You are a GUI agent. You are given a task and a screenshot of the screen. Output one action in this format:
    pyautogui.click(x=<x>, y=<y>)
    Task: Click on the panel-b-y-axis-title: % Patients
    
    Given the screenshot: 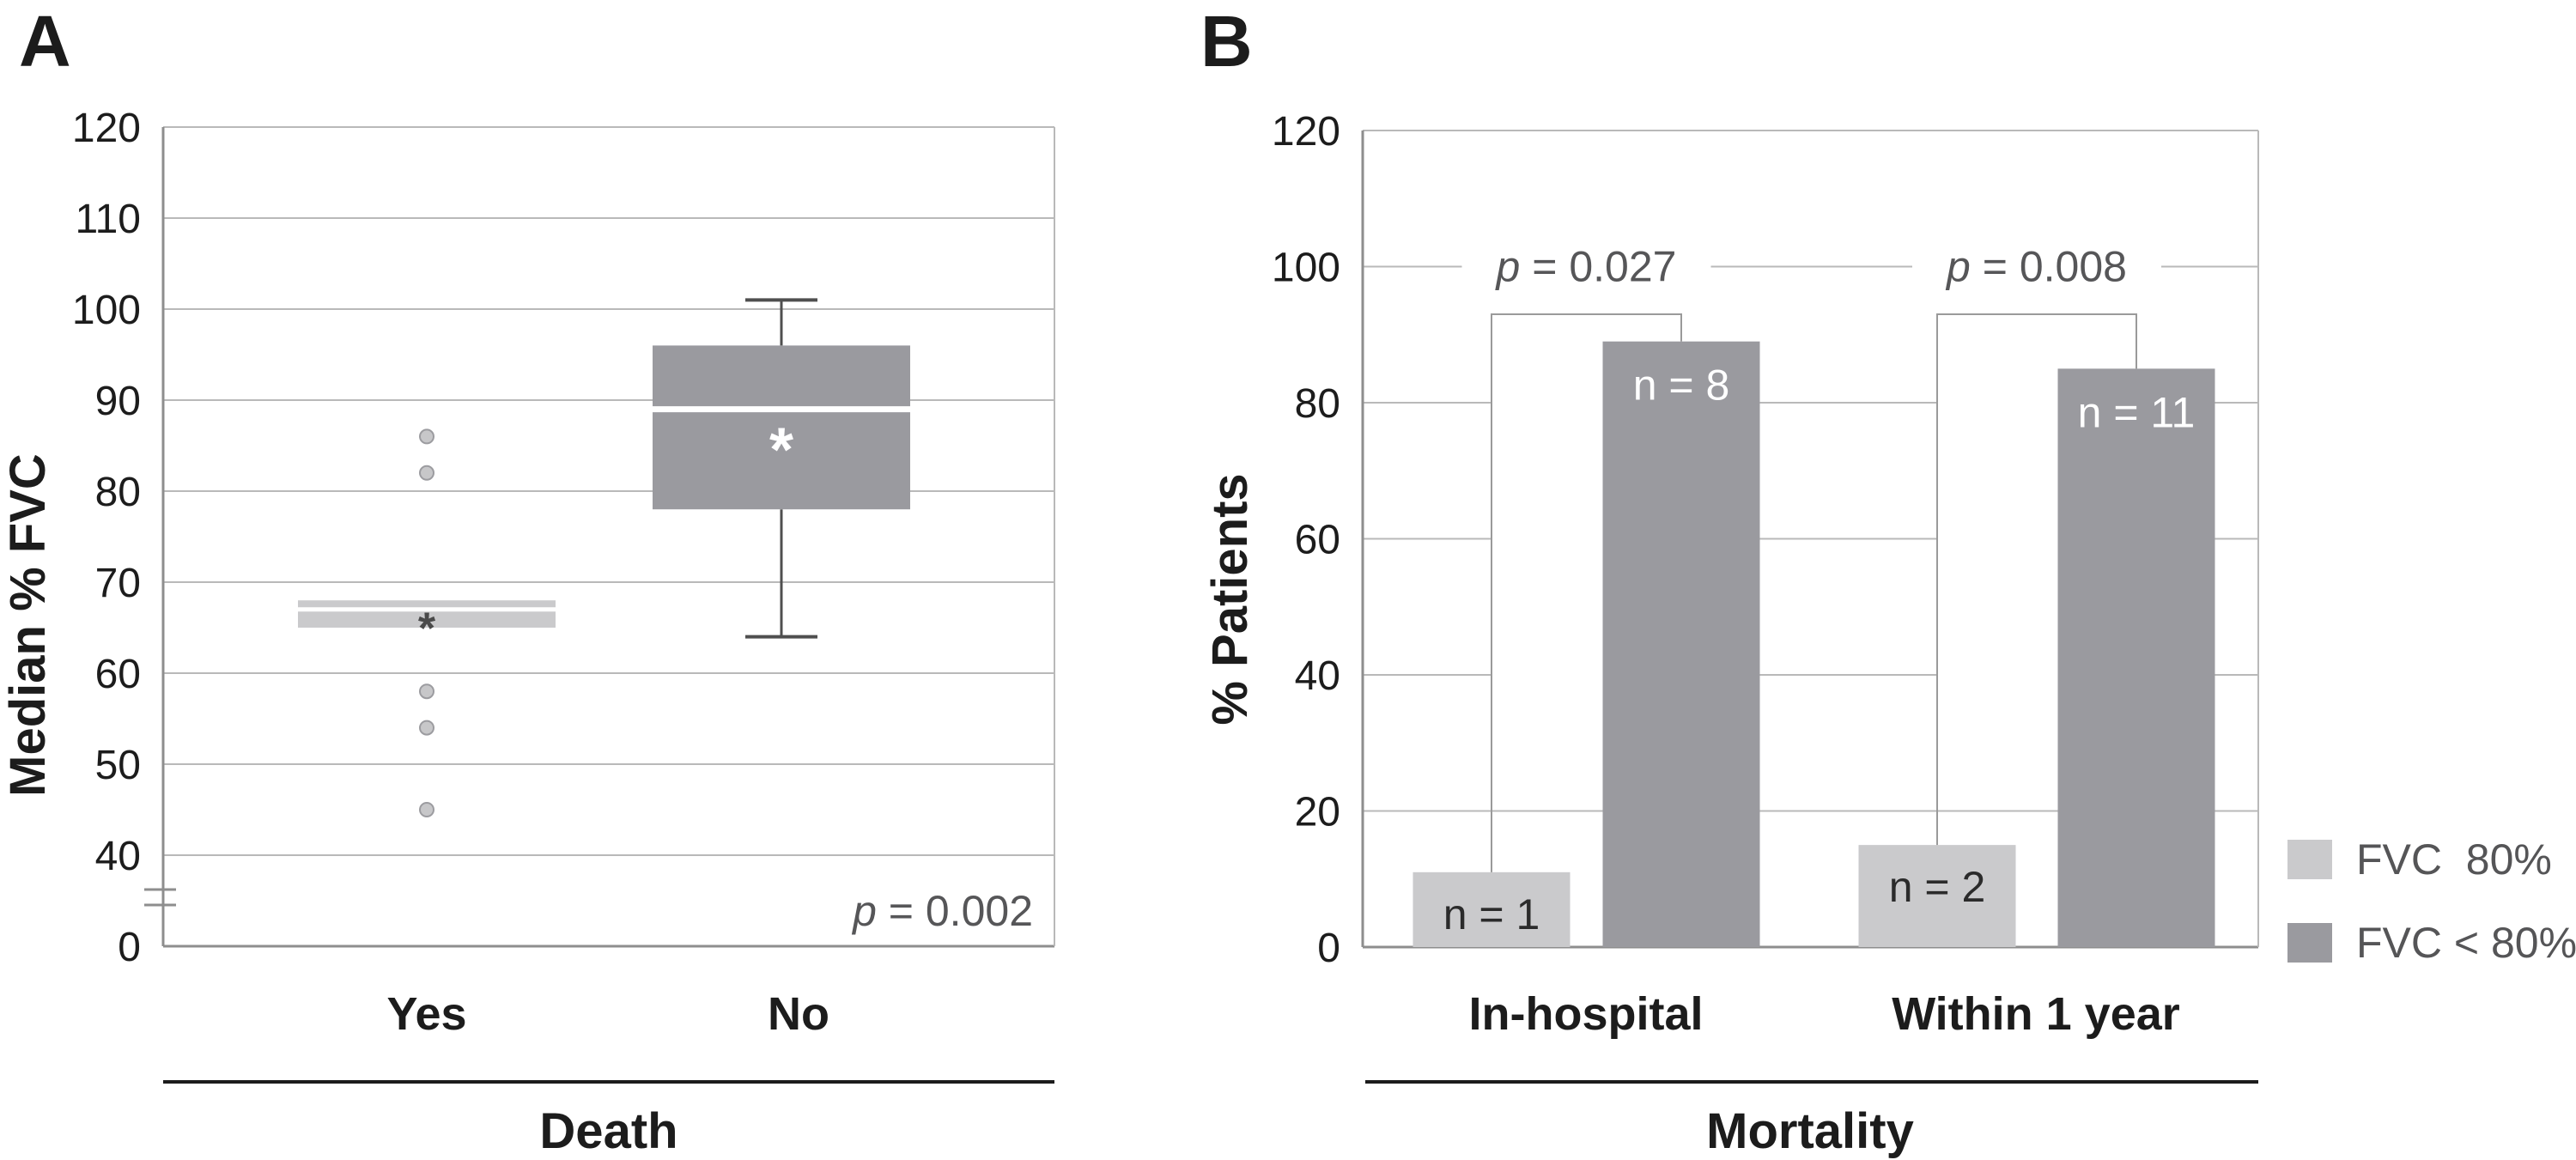 What is the action you would take?
    pyautogui.click(x=1230, y=599)
    